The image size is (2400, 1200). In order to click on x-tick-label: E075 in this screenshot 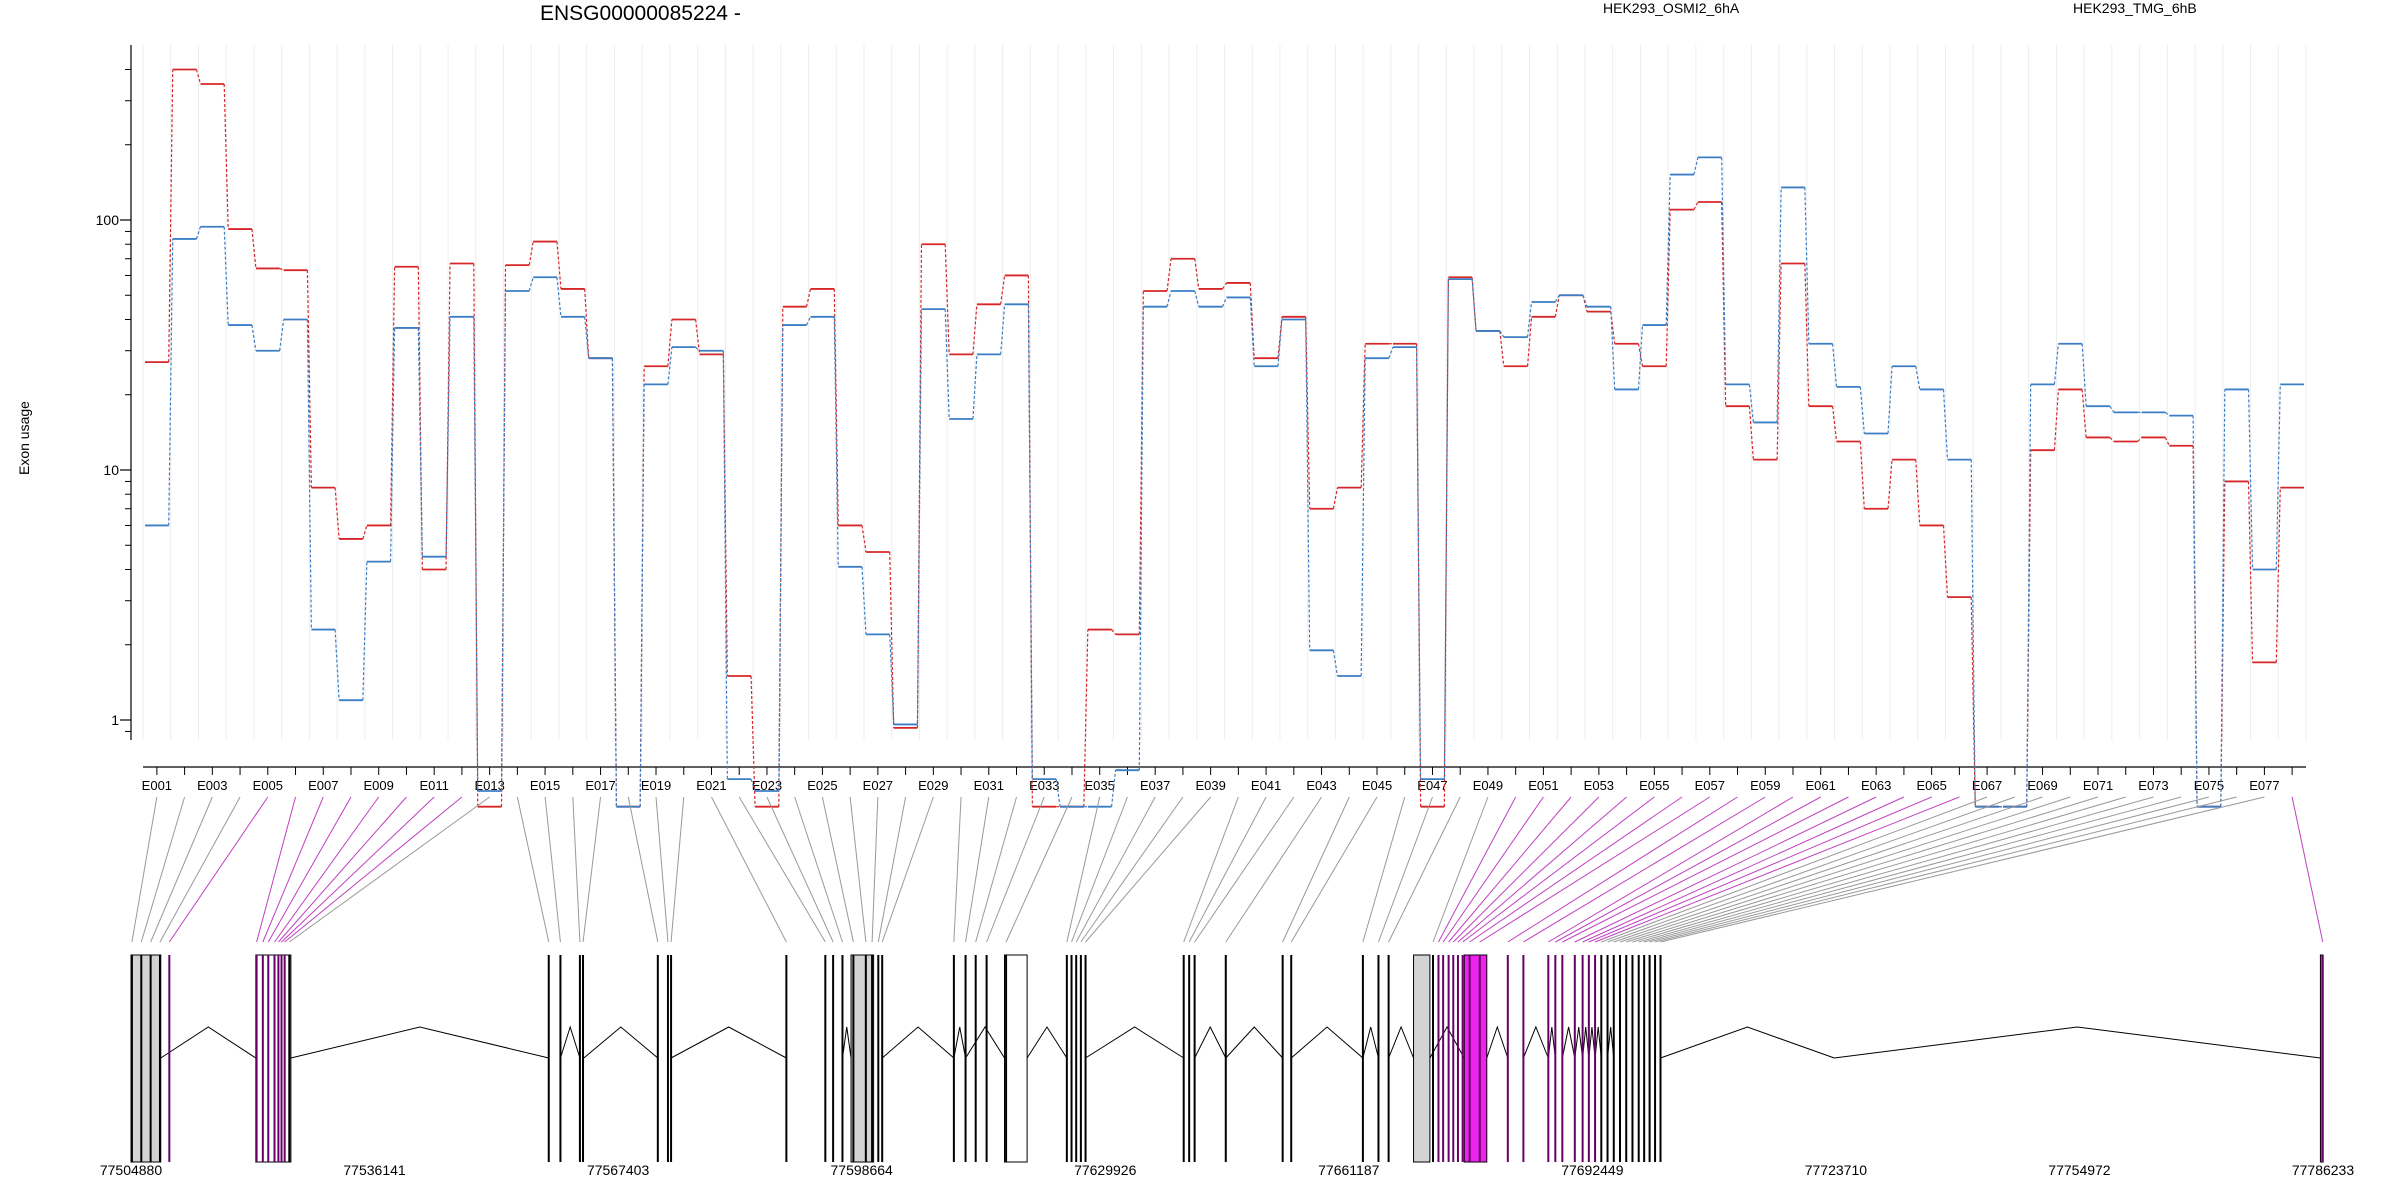, I will do `click(2209, 785)`.